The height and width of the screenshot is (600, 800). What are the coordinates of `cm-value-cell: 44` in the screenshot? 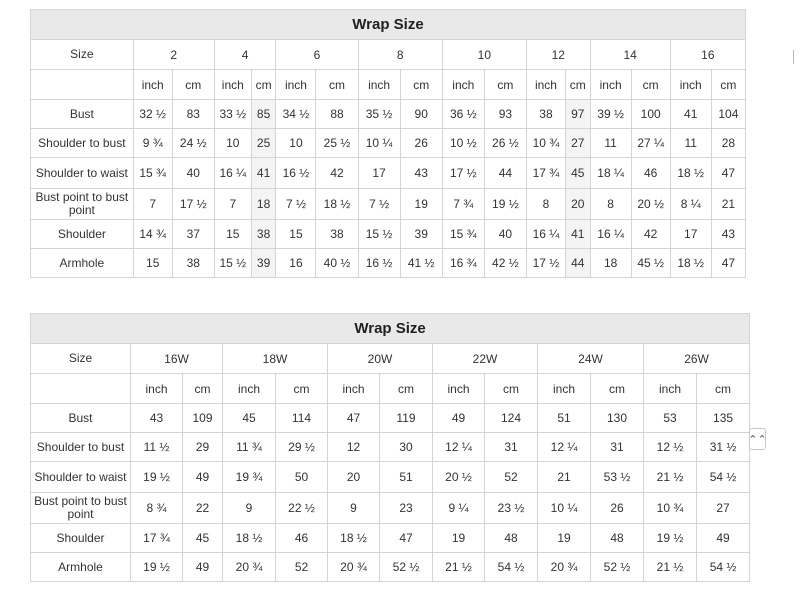 It's located at (577, 263).